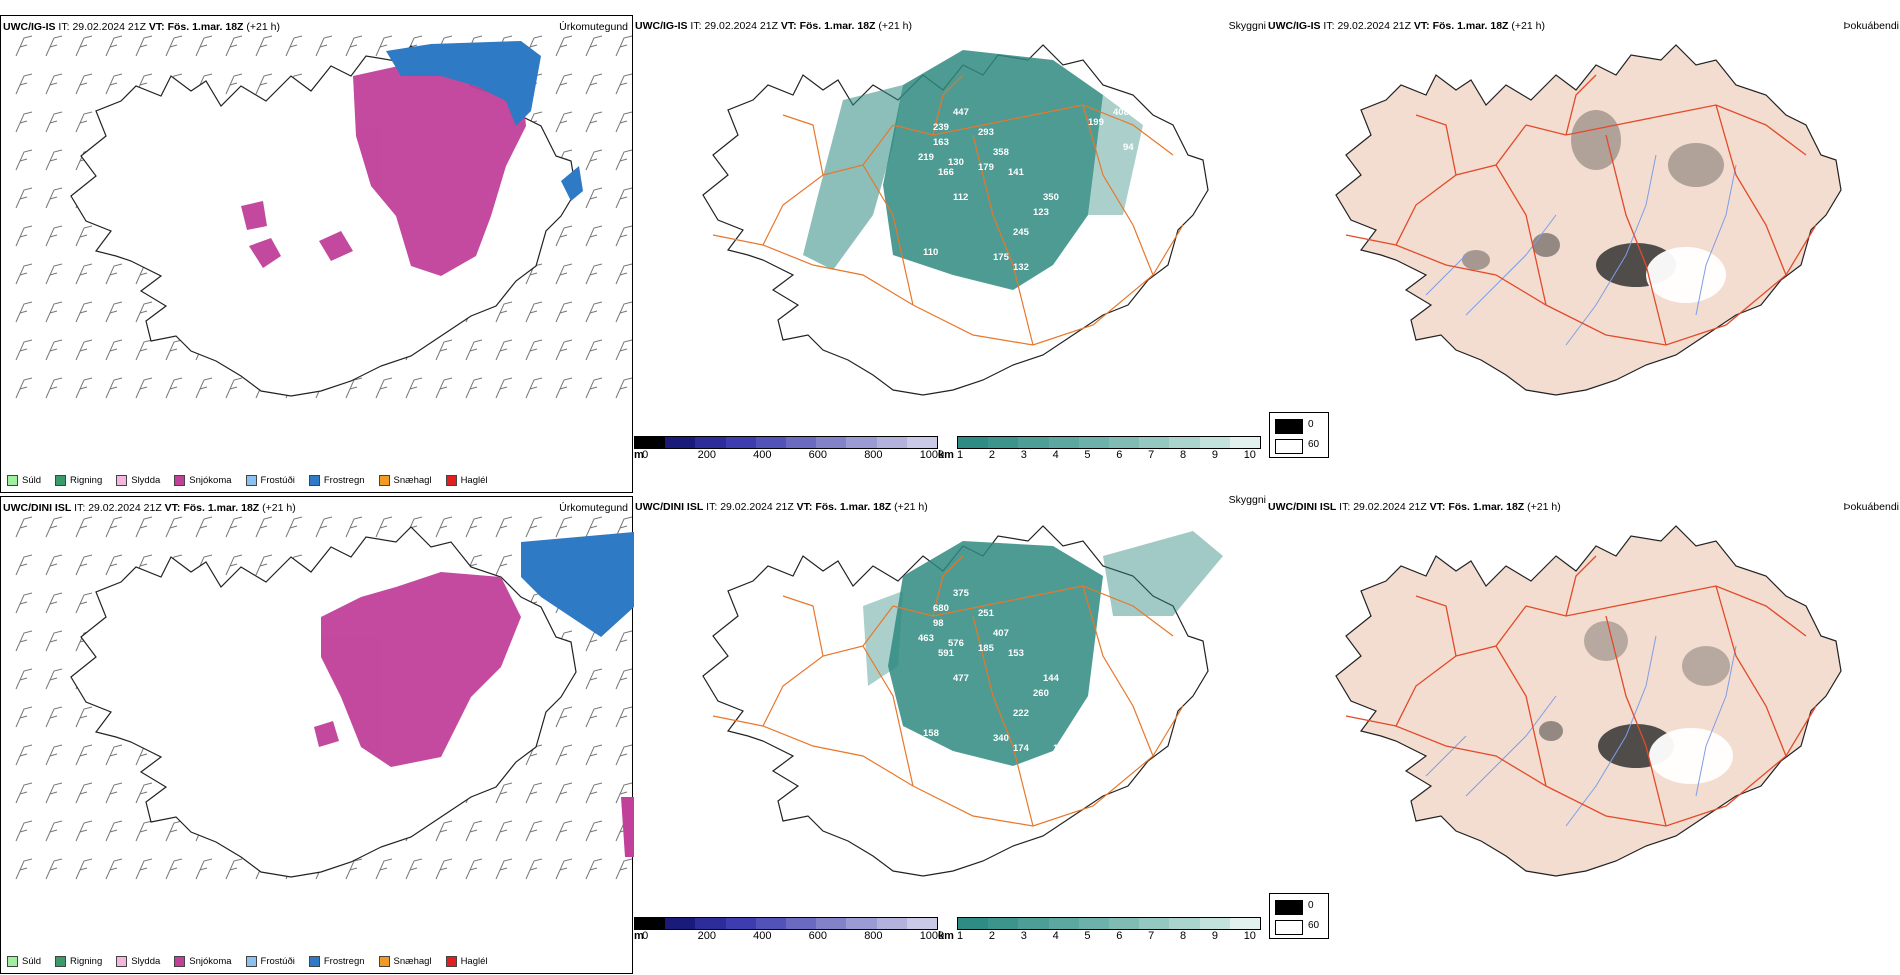 The width and height of the screenshot is (1900, 975). I want to click on cloud-base-value: 112, so click(960, 197).